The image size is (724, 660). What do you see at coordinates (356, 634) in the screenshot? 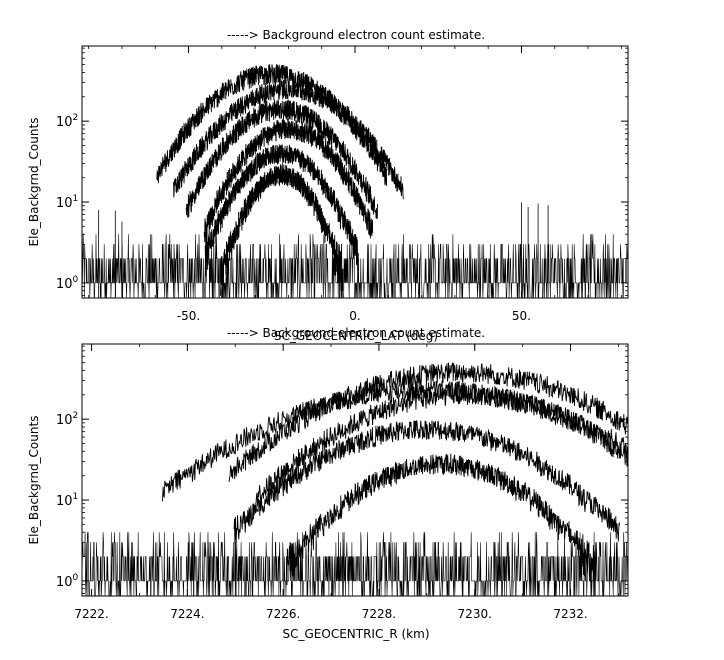
I see `panel-2-xlabel: SC_GEOCENTRIC_R (km)` at bounding box center [356, 634].